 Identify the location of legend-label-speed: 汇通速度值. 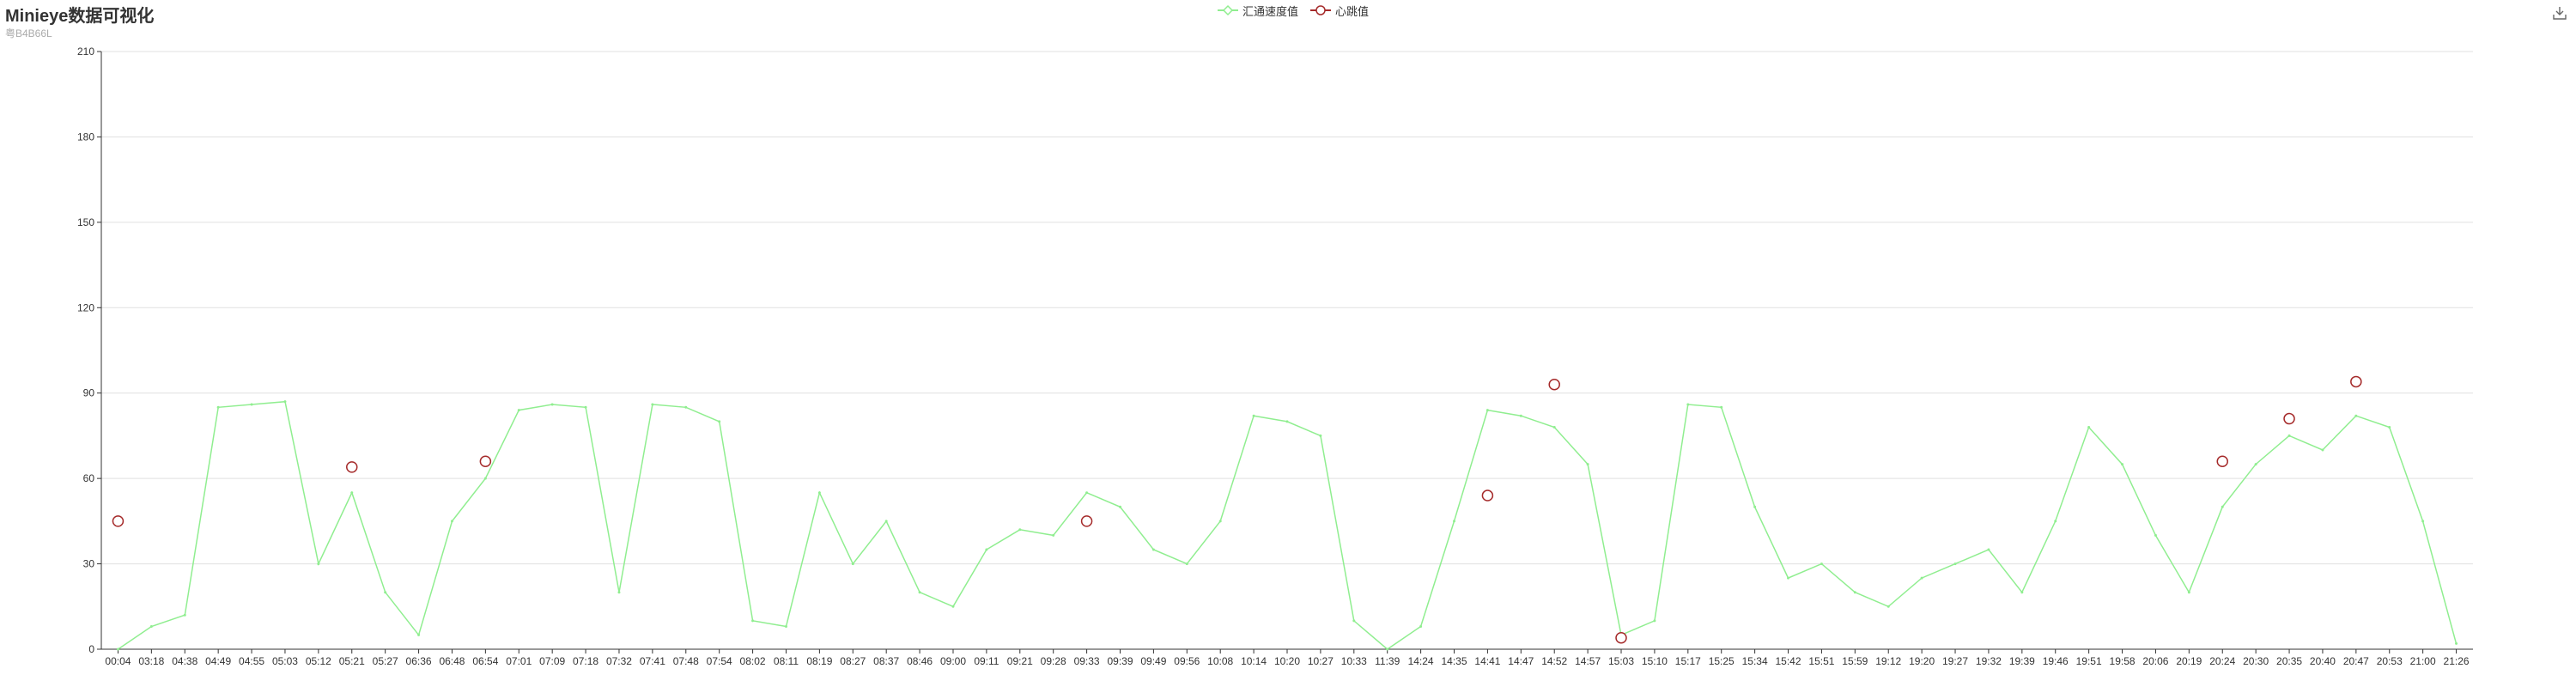
(1270, 11).